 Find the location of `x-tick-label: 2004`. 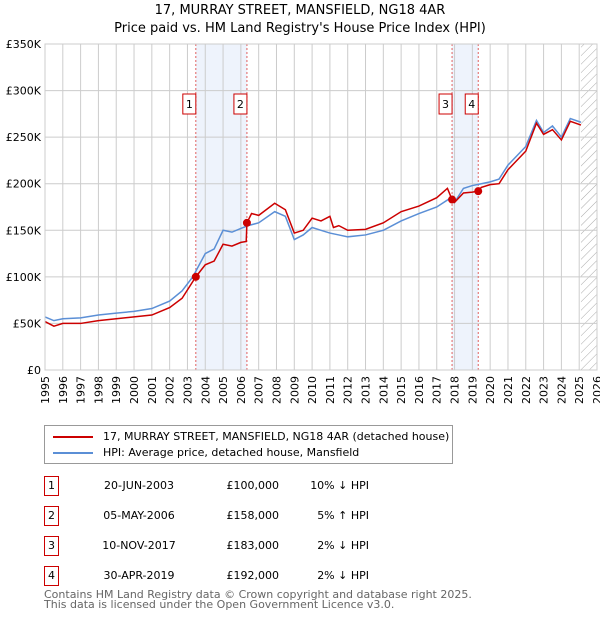

x-tick-label: 2004 is located at coordinates (205, 390).